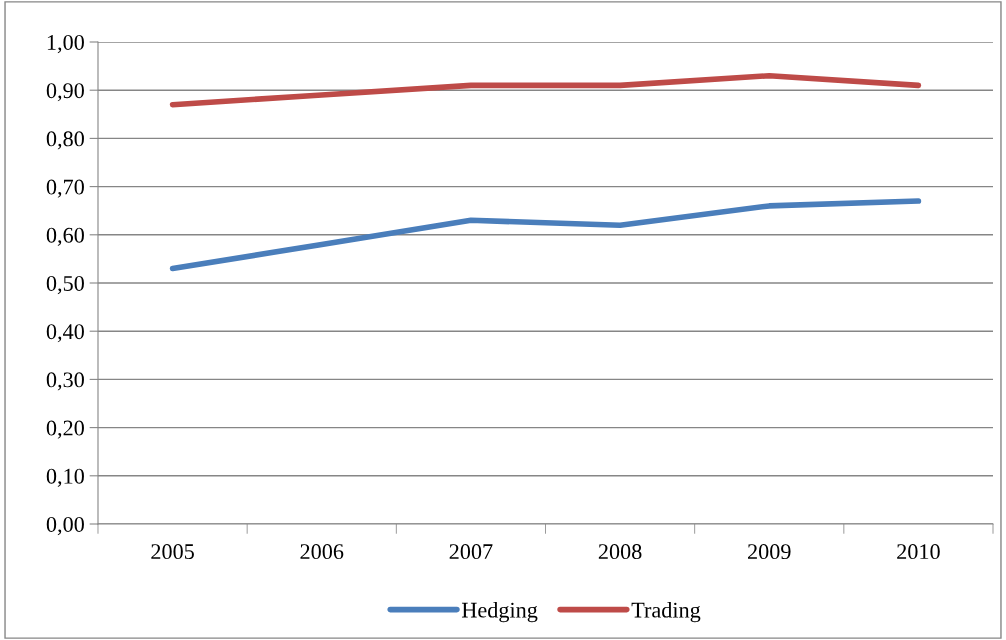 The image size is (1006, 640). What do you see at coordinates (769, 552) in the screenshot?
I see `x-tick-label: 2009` at bounding box center [769, 552].